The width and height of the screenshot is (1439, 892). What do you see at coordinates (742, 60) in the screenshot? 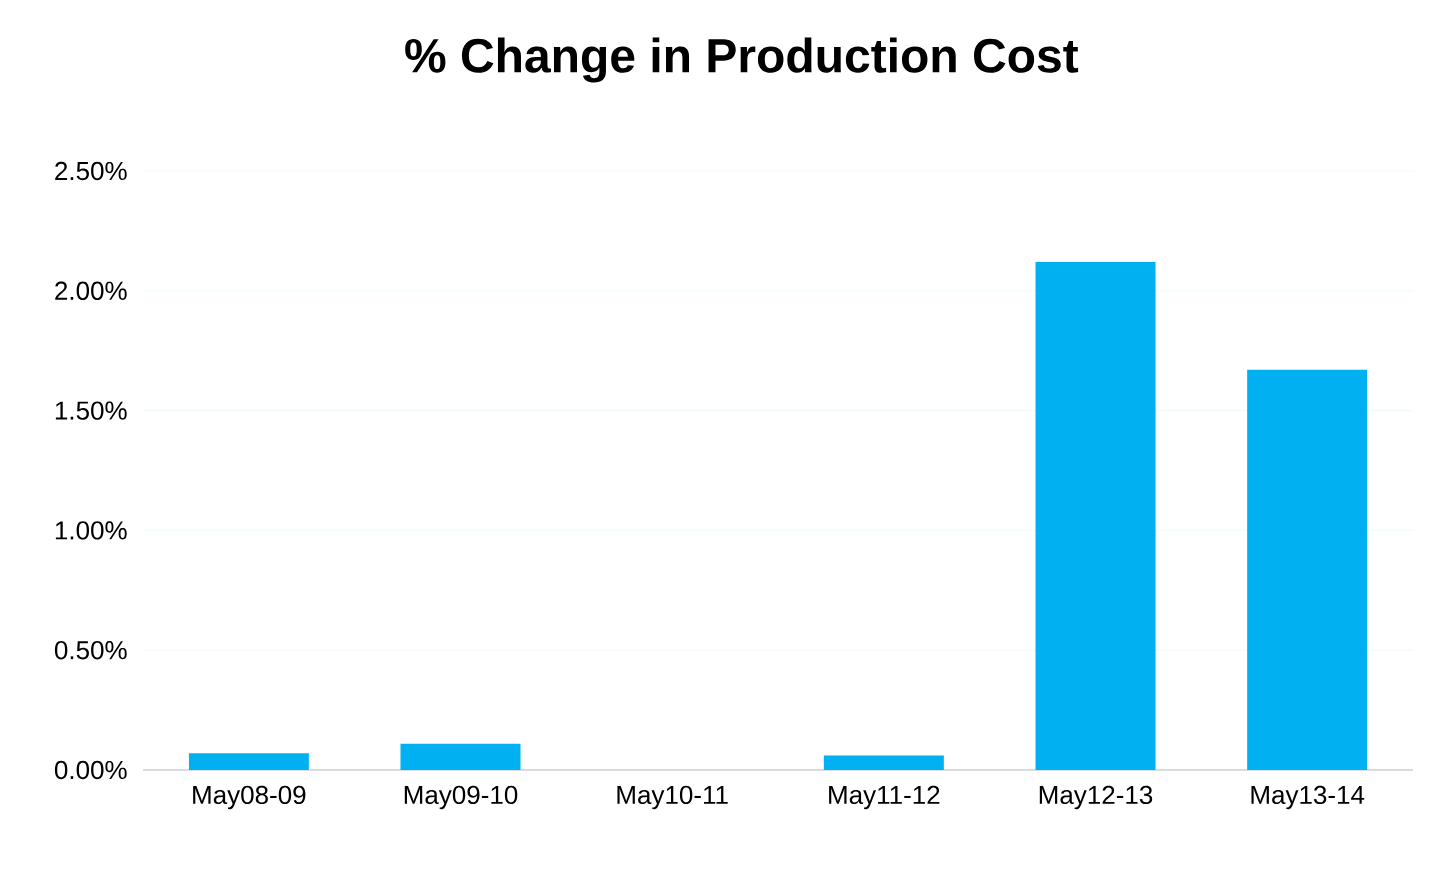
I see `chart-title: % Change in Production Cost` at bounding box center [742, 60].